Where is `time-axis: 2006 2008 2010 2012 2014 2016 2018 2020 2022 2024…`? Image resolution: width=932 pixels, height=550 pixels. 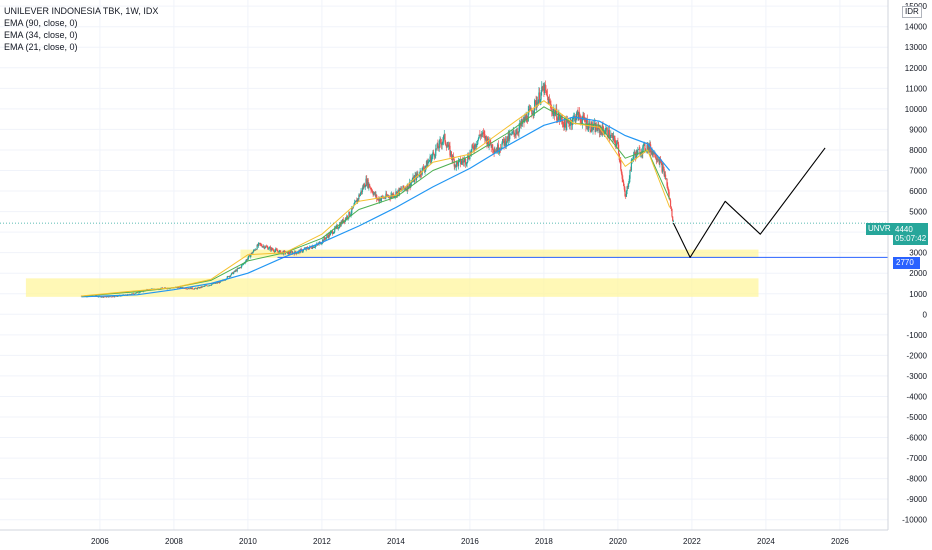 time-axis: 2006 2008 2010 2012 2014 2016 2018 2020 2022 2024… is located at coordinates (470, 541).